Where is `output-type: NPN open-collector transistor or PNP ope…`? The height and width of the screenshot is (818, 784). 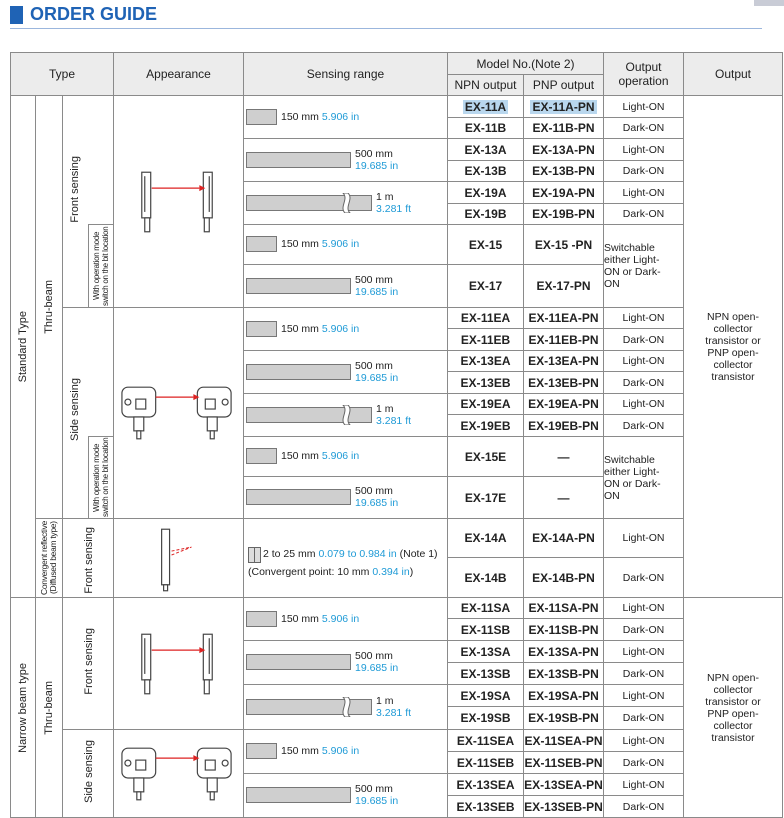
output-type: NPN open-collector transistor or PNP ope… is located at coordinates (733, 707).